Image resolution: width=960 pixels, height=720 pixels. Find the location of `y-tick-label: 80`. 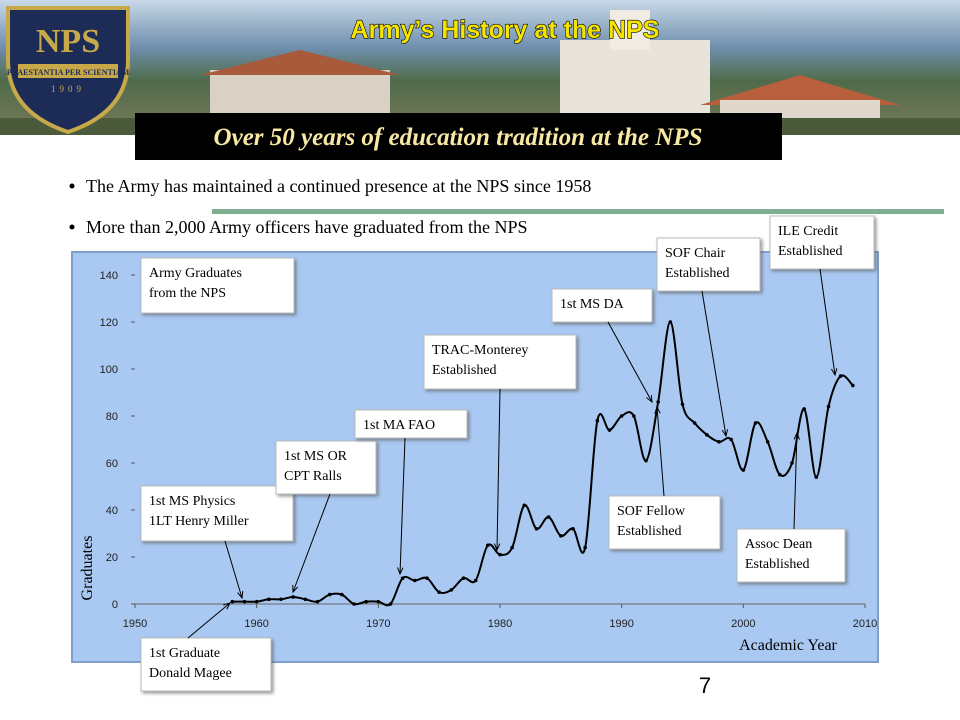

y-tick-label: 80 is located at coordinates (112, 417).